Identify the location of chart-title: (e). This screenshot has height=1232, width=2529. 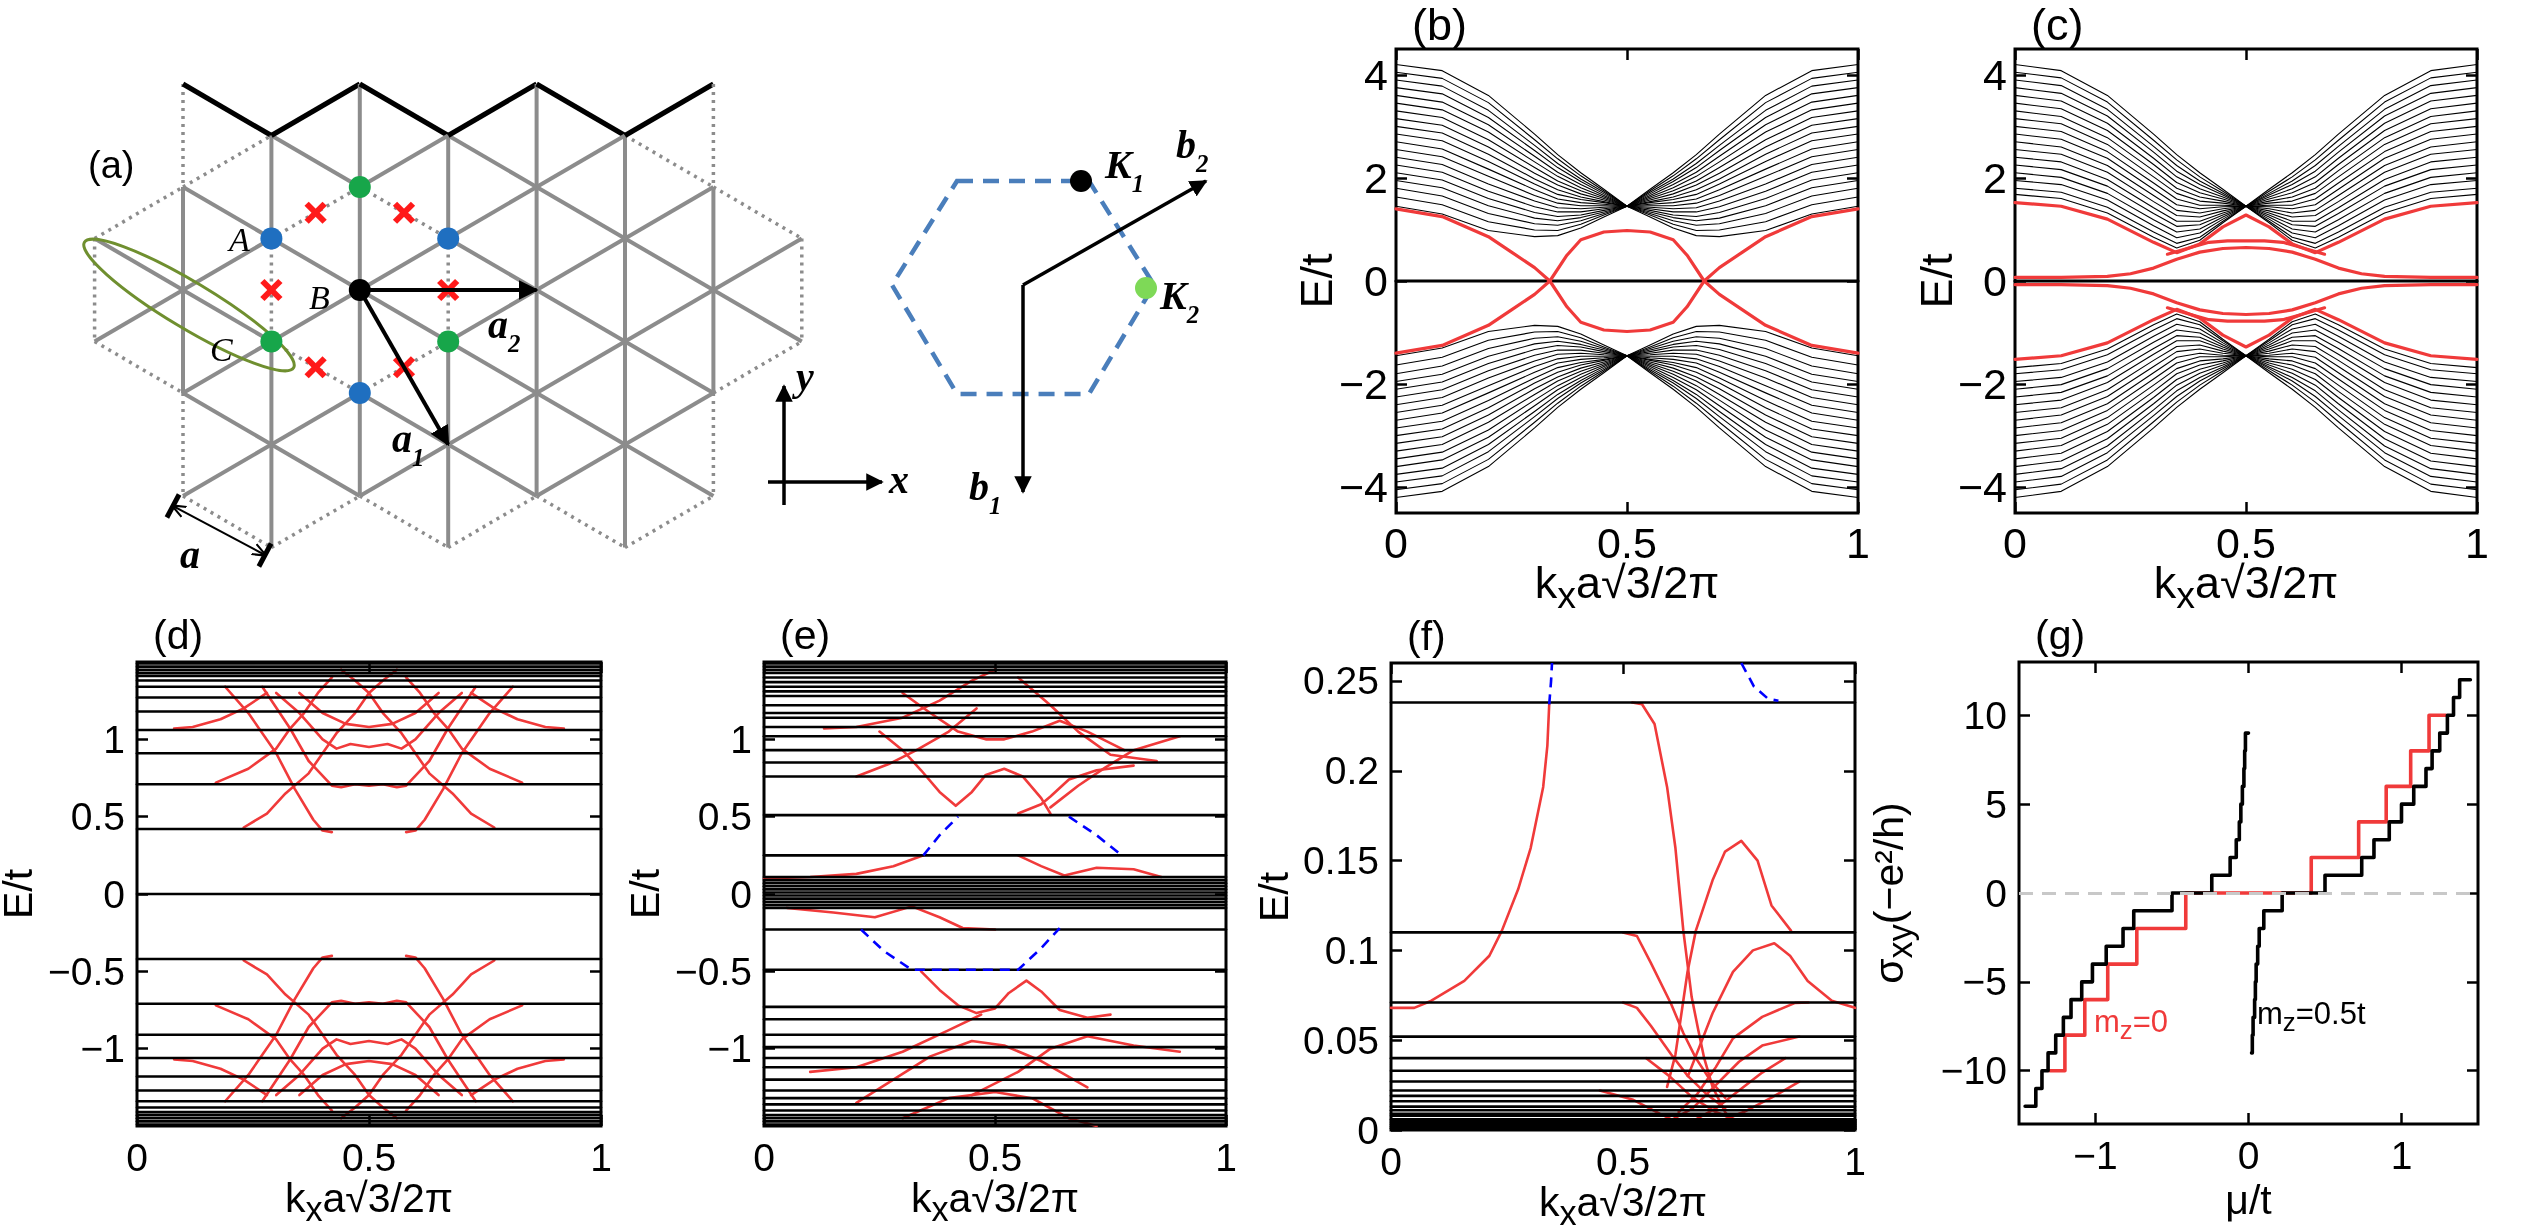
(805, 635).